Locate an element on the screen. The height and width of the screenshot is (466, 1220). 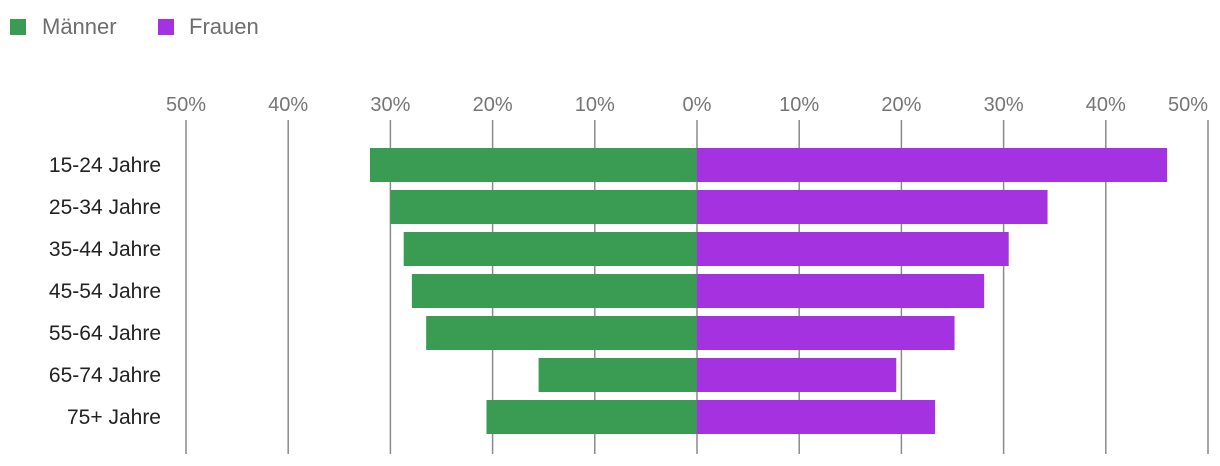
legend-item-frauen: Frauen is located at coordinates (208, 26).